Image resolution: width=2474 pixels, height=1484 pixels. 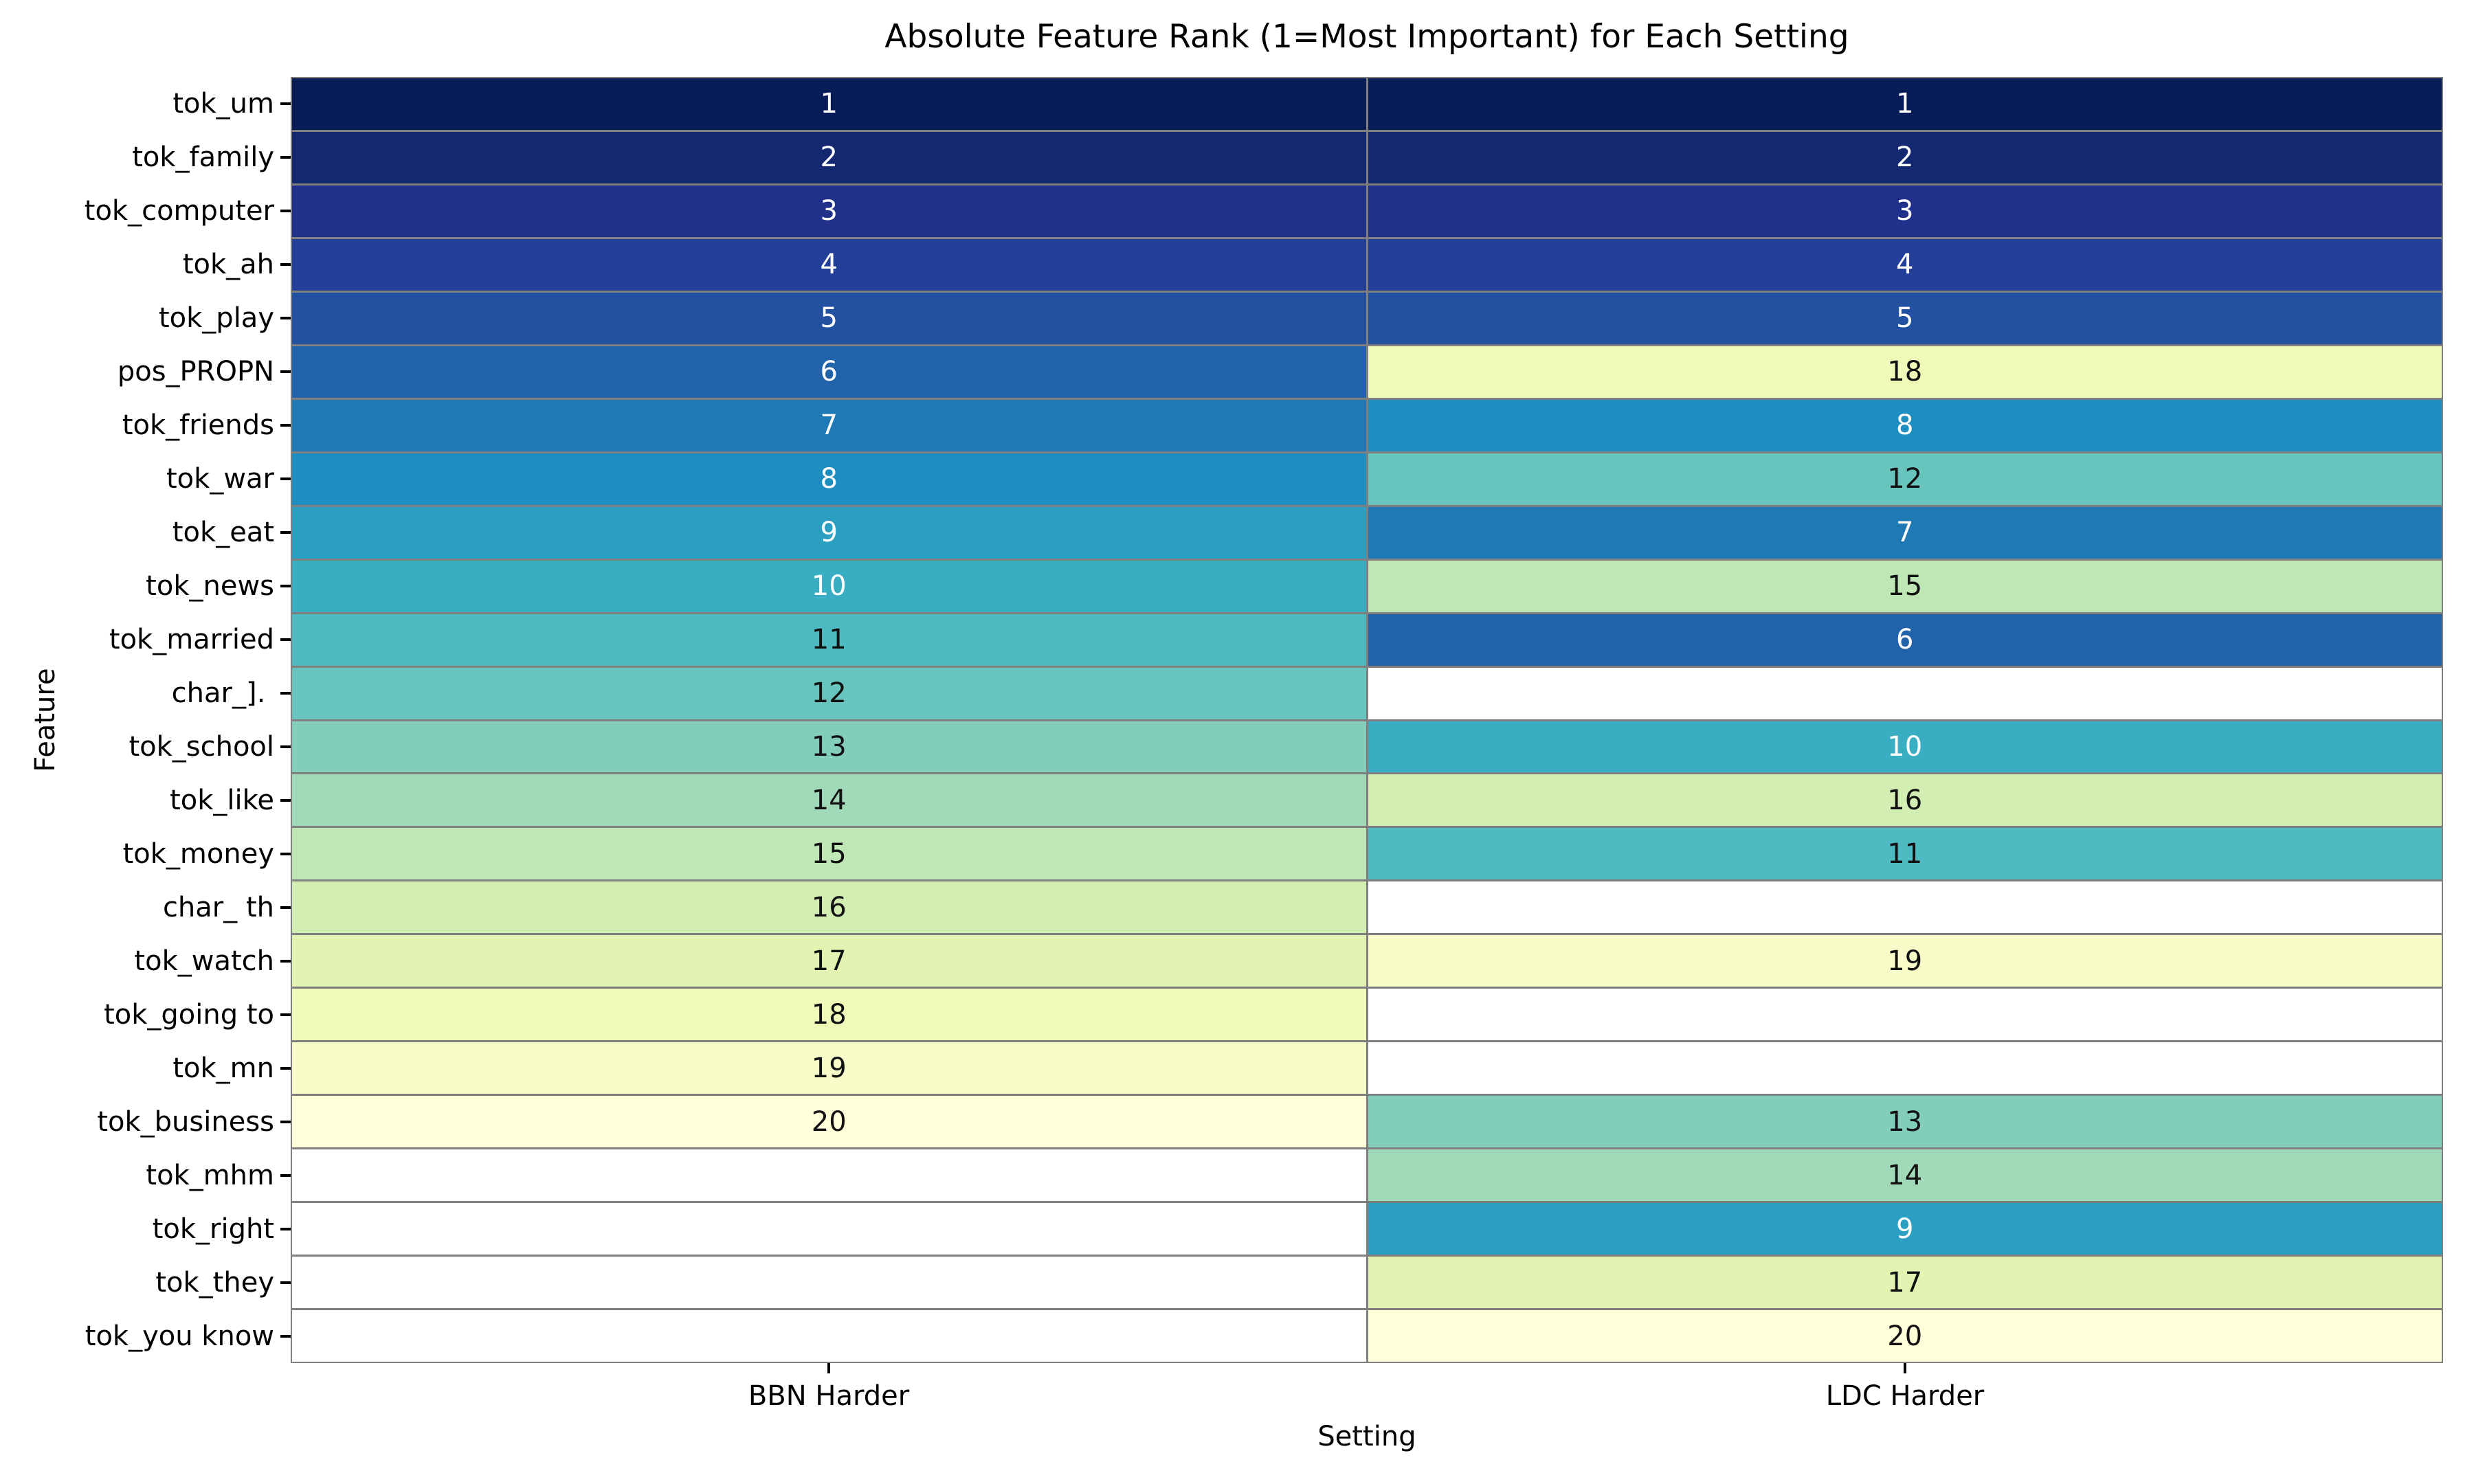 I want to click on ytick-row: tok_war, so click(x=145, y=479).